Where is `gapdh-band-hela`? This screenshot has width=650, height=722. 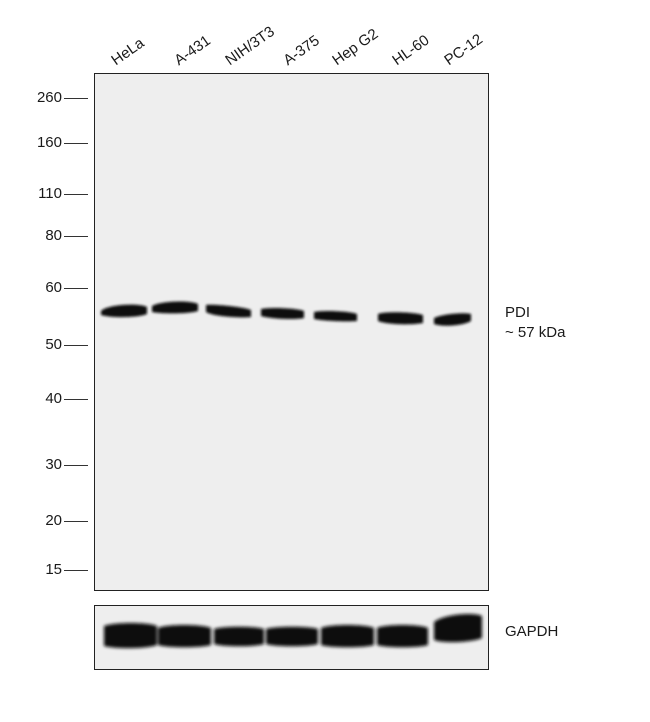 gapdh-band-hela is located at coordinates (130, 636).